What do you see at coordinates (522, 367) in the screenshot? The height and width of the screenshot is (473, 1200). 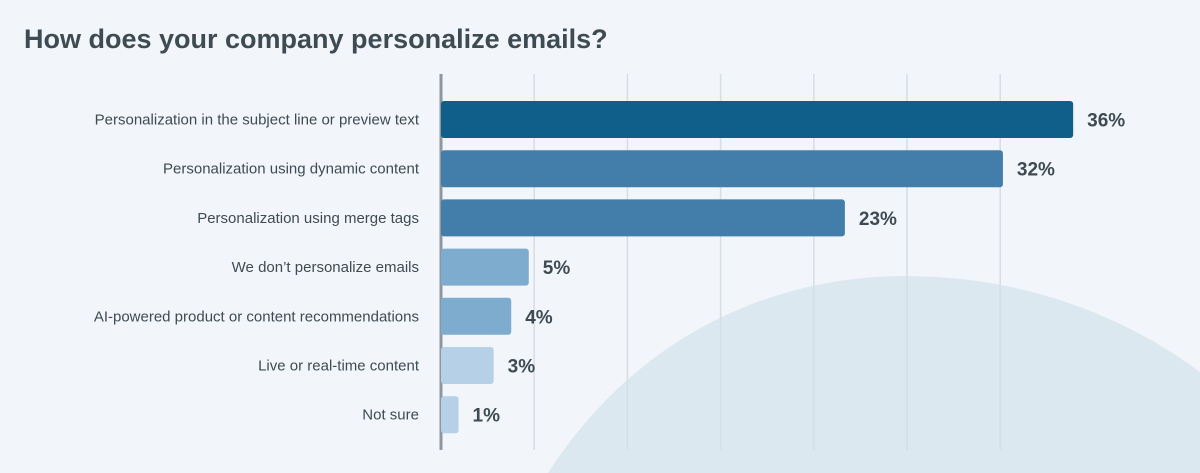 I see `data-label: 3%` at bounding box center [522, 367].